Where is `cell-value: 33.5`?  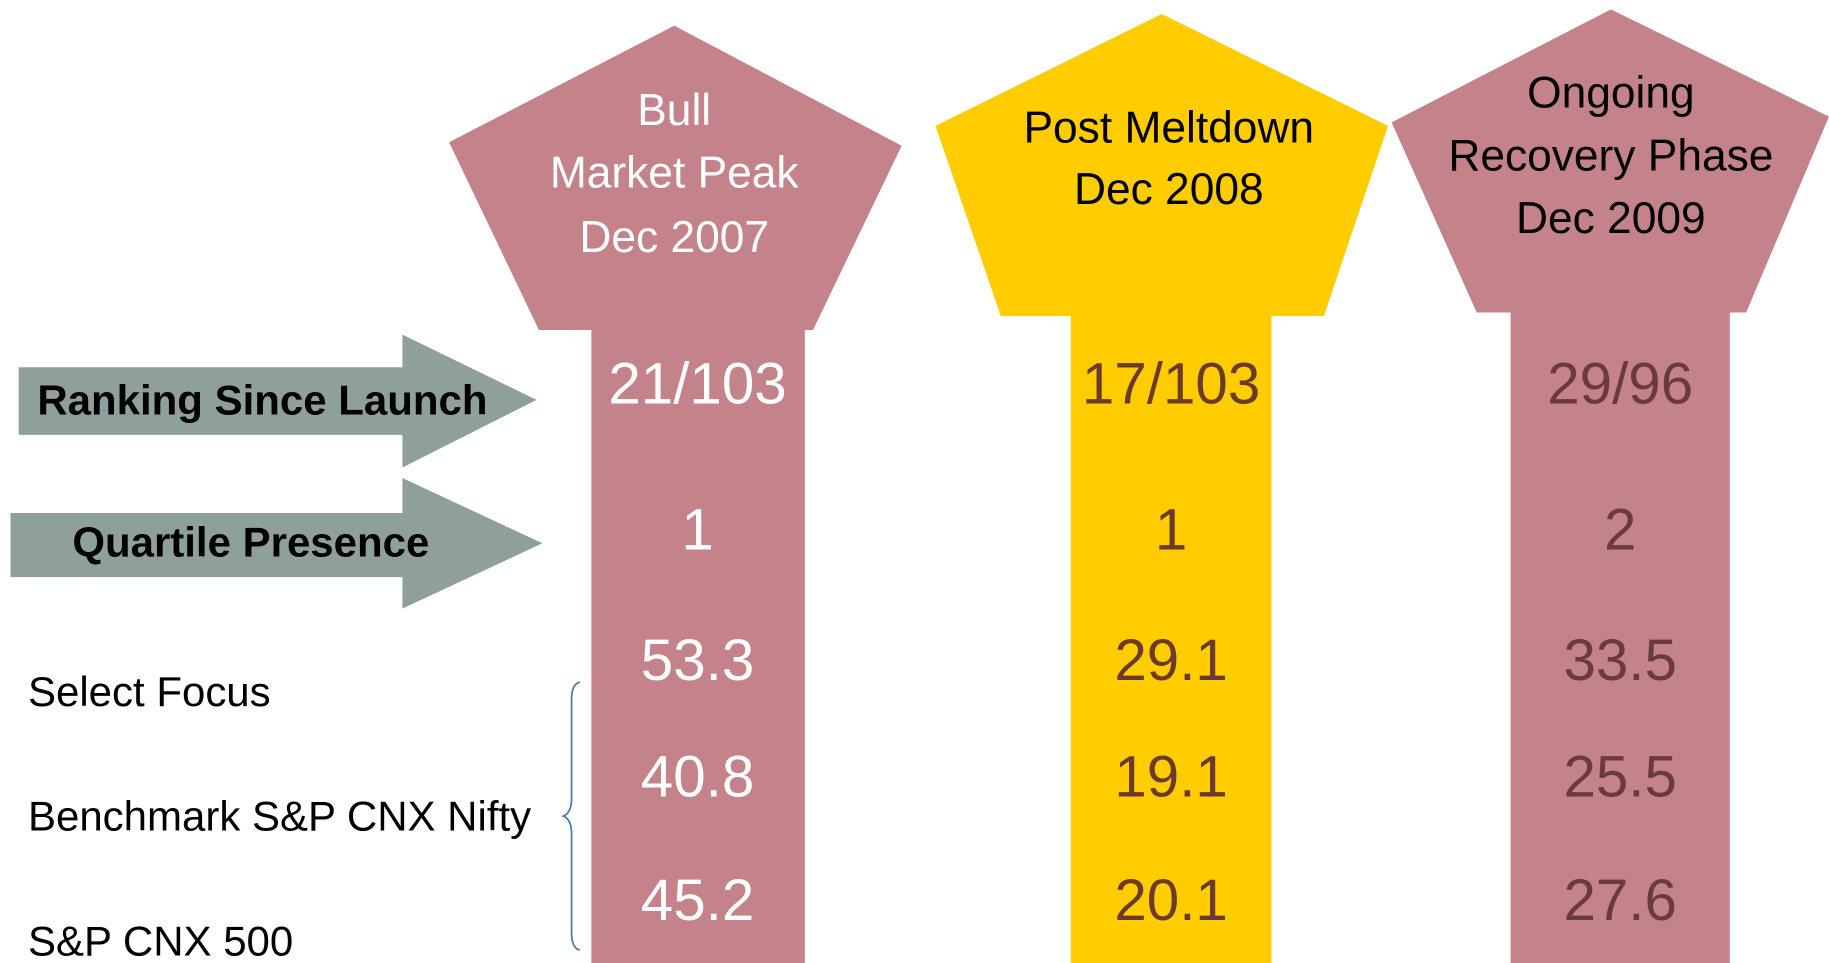 cell-value: 33.5 is located at coordinates (1619, 660).